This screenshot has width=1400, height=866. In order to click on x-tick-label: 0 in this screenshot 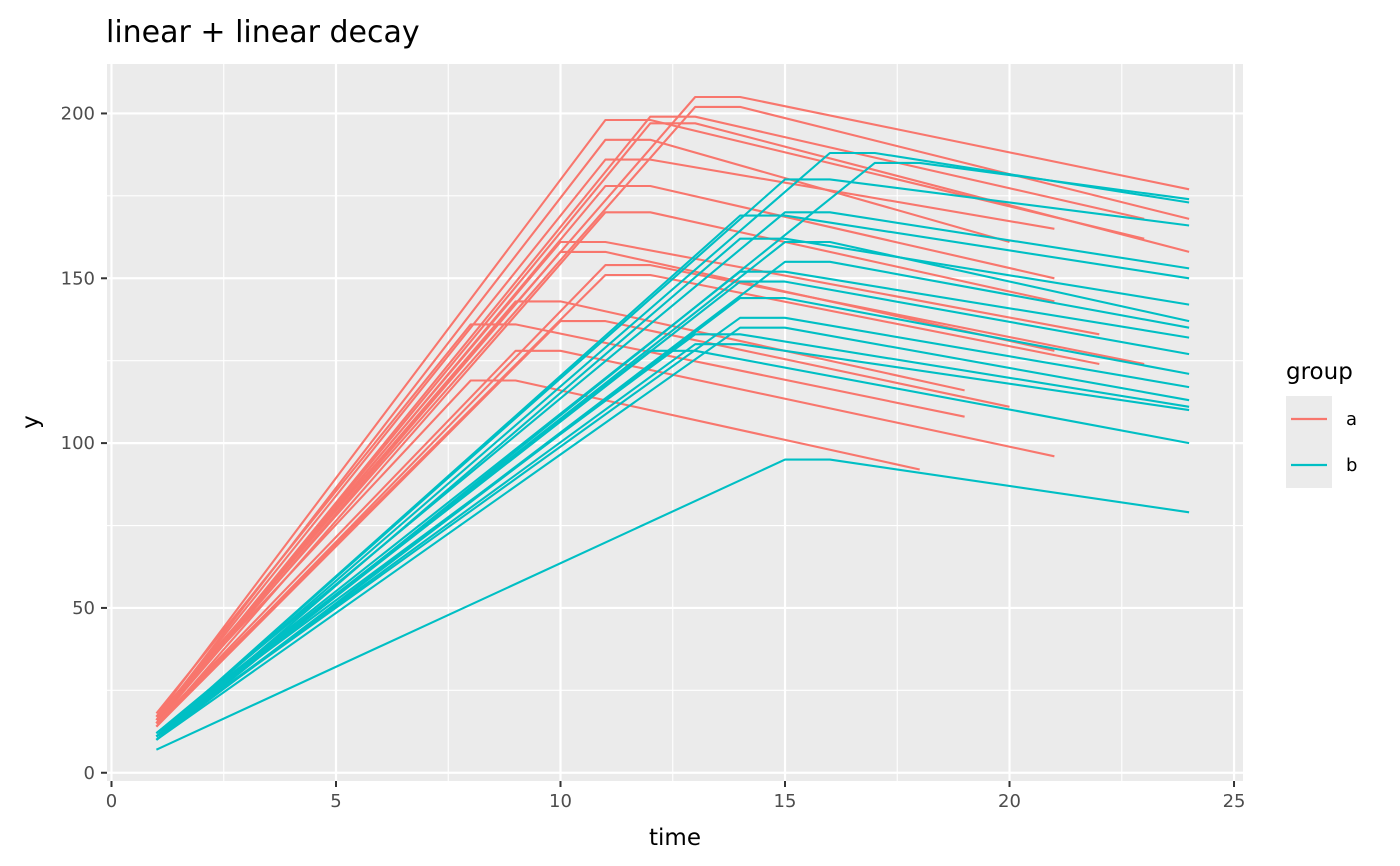, I will do `click(111, 801)`.